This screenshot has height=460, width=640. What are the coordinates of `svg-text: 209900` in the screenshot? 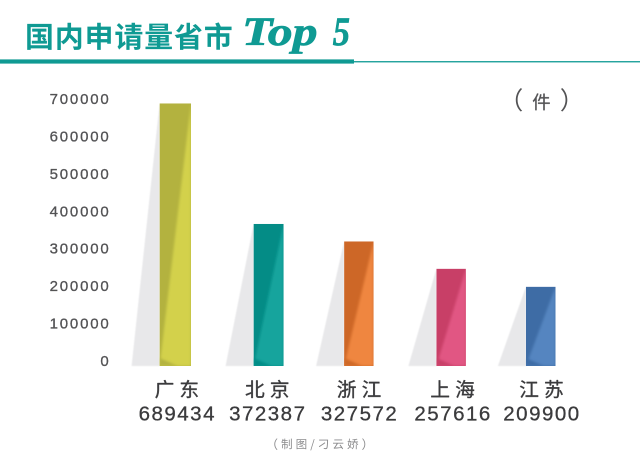 It's located at (541, 414).